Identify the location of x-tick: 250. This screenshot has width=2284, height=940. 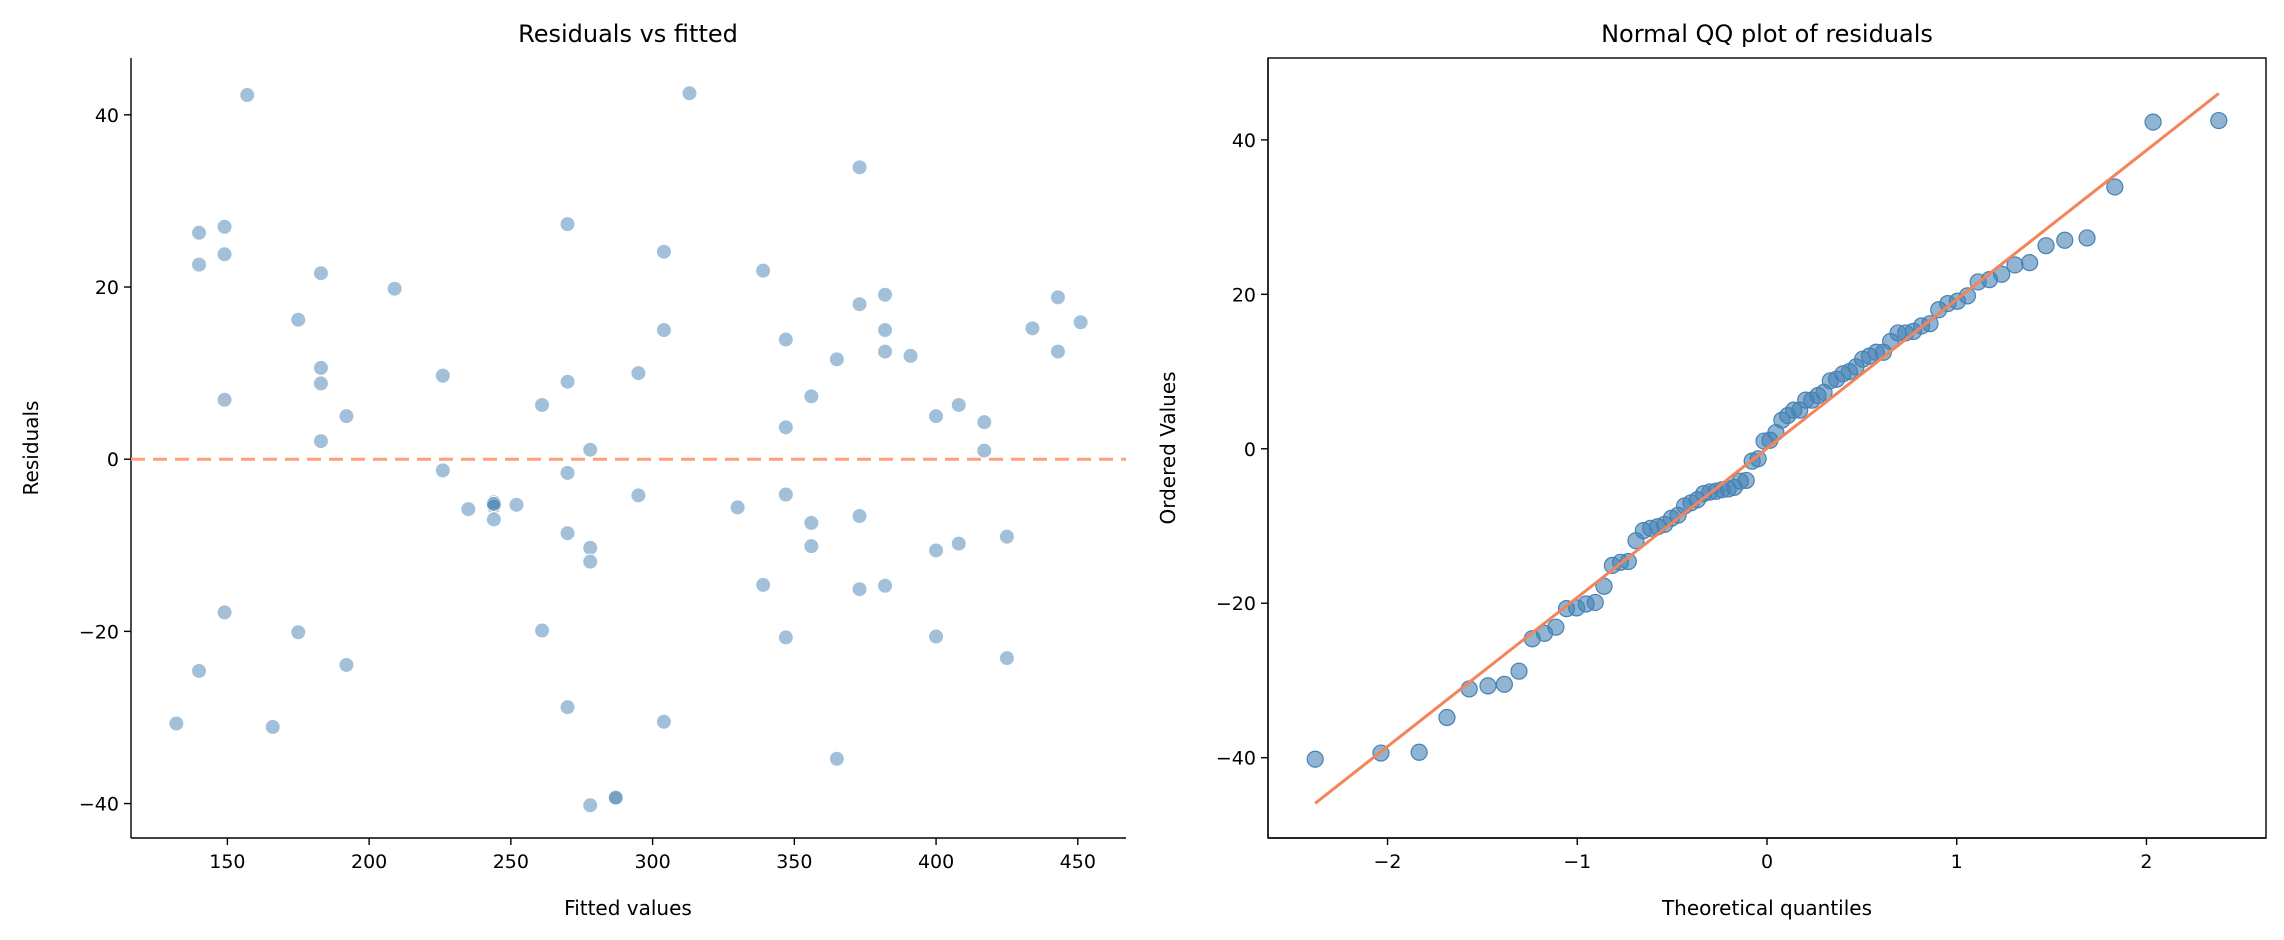
(511, 855).